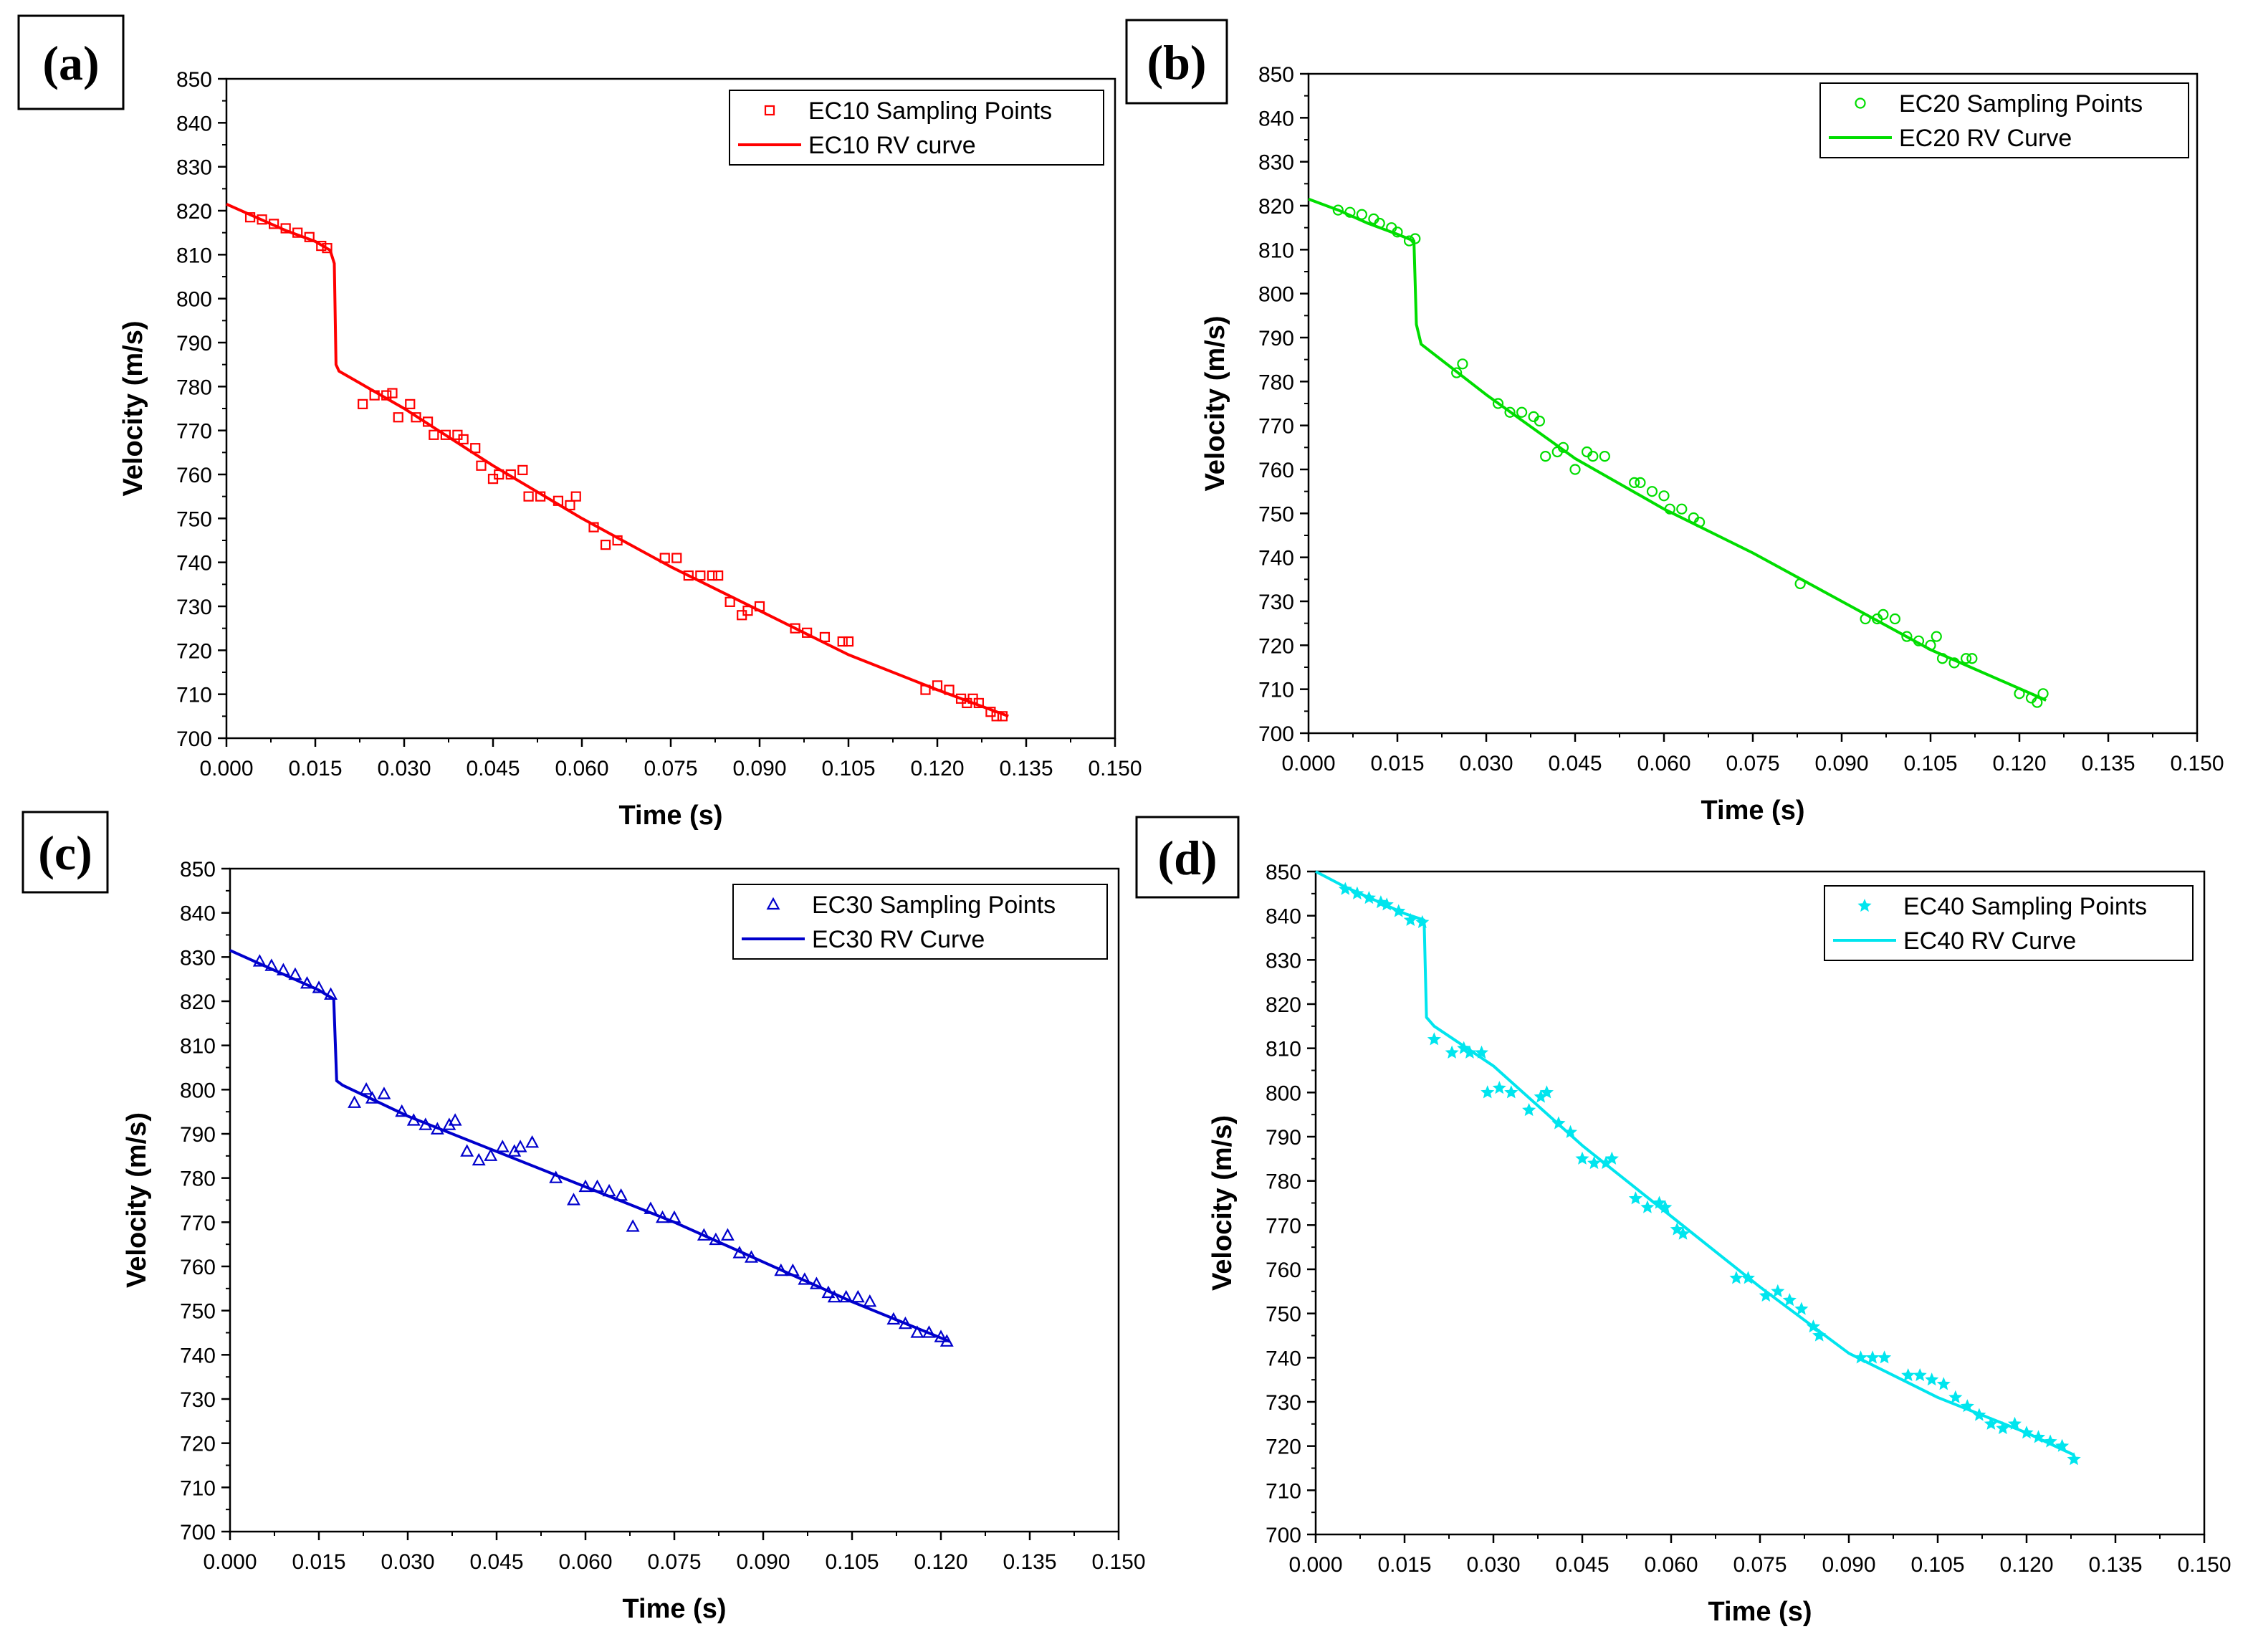 This screenshot has width=2248, height=1652. I want to click on y-tick-label: 760, so click(198, 1267).